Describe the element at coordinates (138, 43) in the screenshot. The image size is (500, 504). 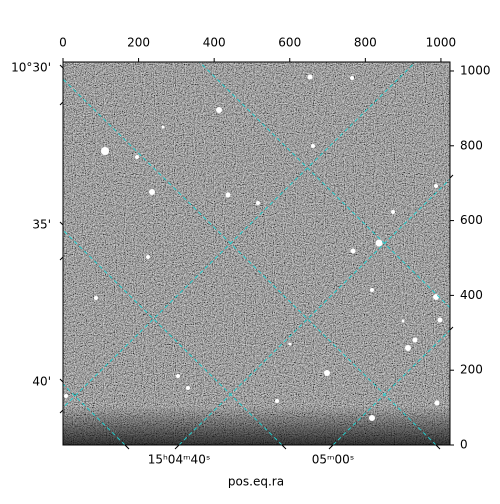
I see `x-tick-label: 200` at that location.